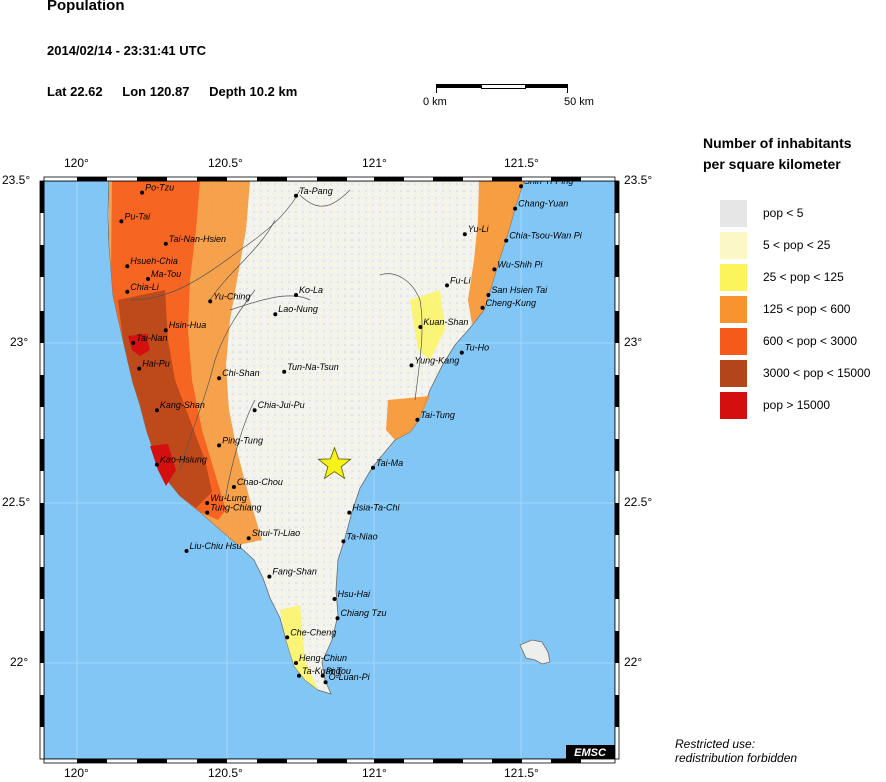 Image resolution: width=886 pixels, height=782 pixels. Describe the element at coordinates (231, 296) in the screenshot. I see `place-label: Yu-Ching` at that location.